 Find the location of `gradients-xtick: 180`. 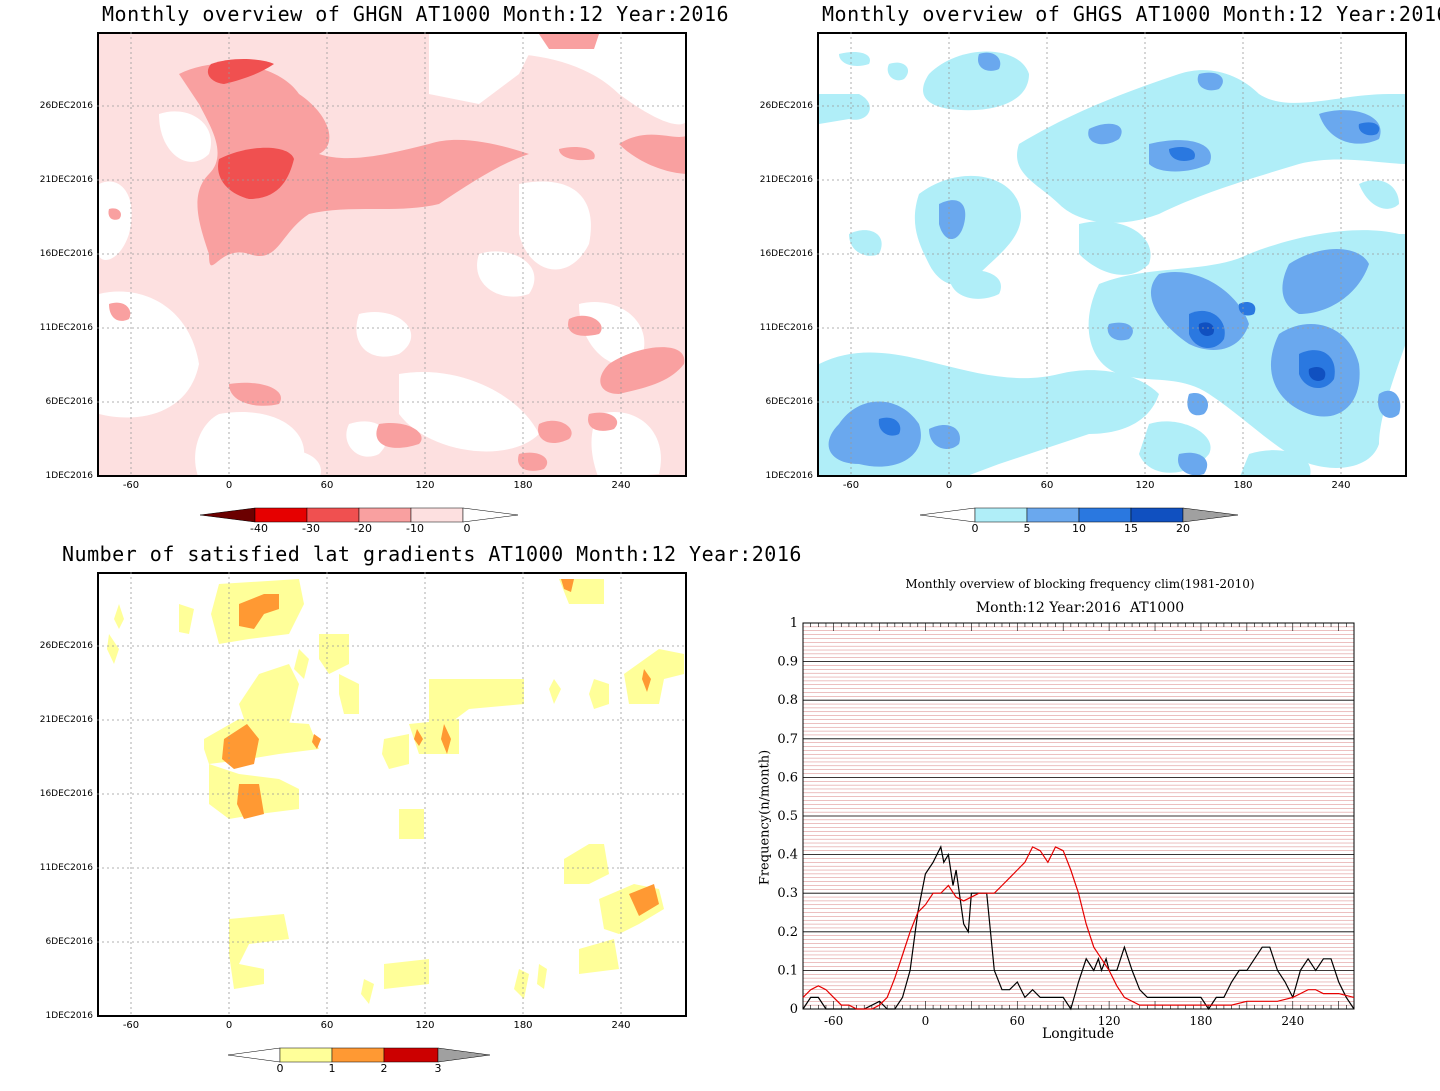

gradients-xtick: 180 is located at coordinates (523, 1025).